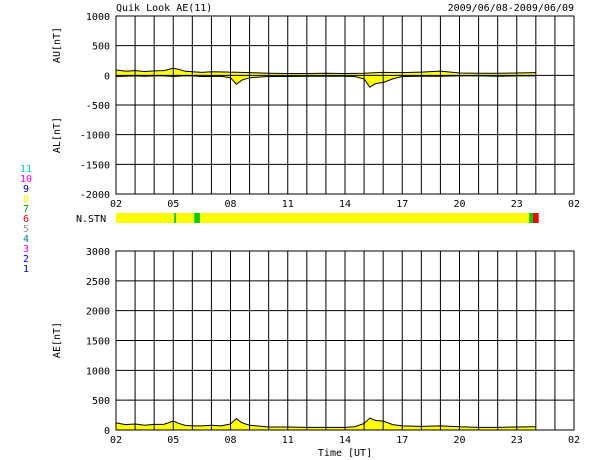 The height and width of the screenshot is (460, 590). I want to click on station-scale-label: 8, so click(26, 199).